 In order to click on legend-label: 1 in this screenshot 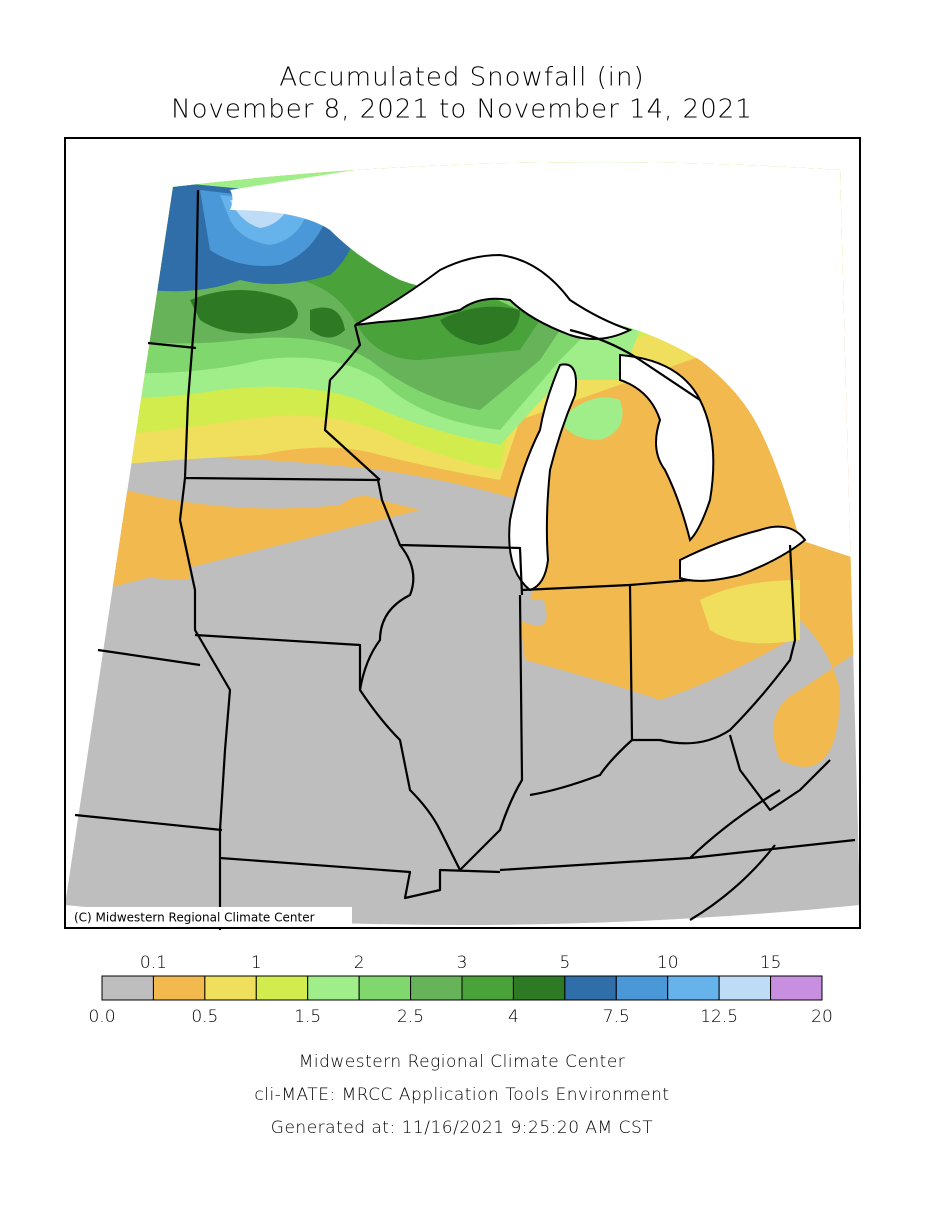, I will do `click(256, 963)`.